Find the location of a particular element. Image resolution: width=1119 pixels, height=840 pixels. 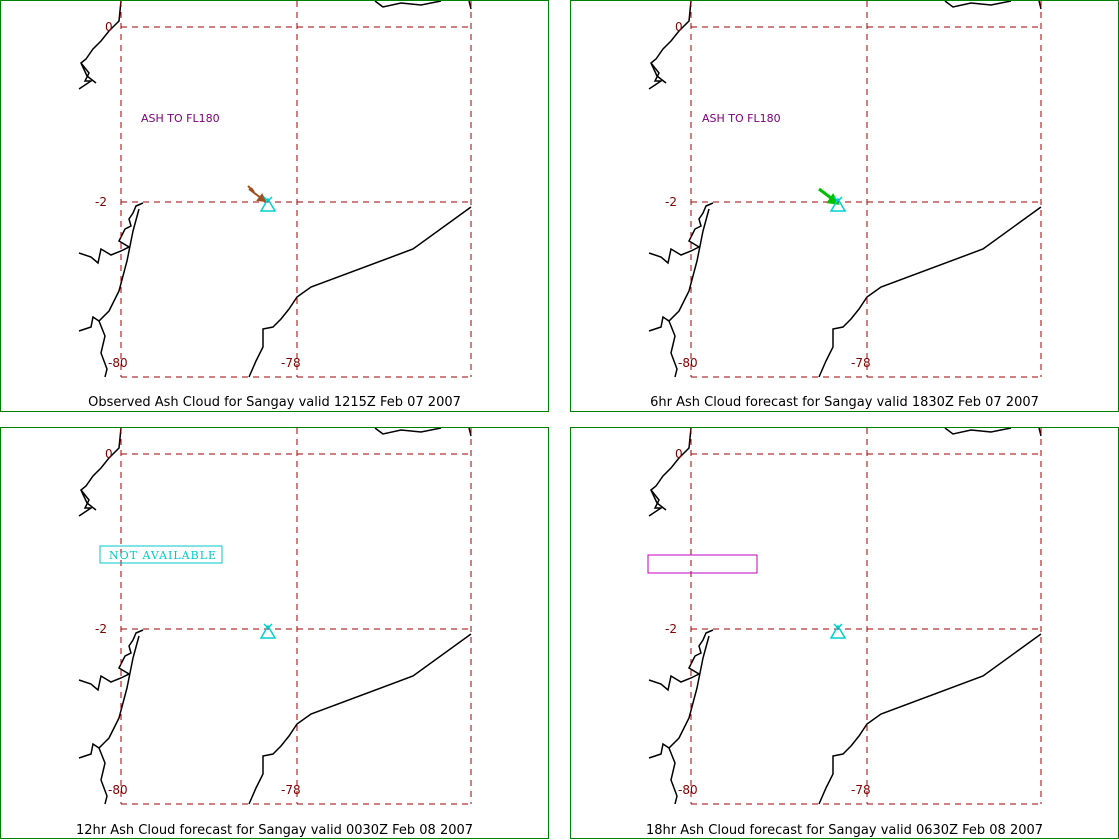

empty-status-box is located at coordinates (702, 564).